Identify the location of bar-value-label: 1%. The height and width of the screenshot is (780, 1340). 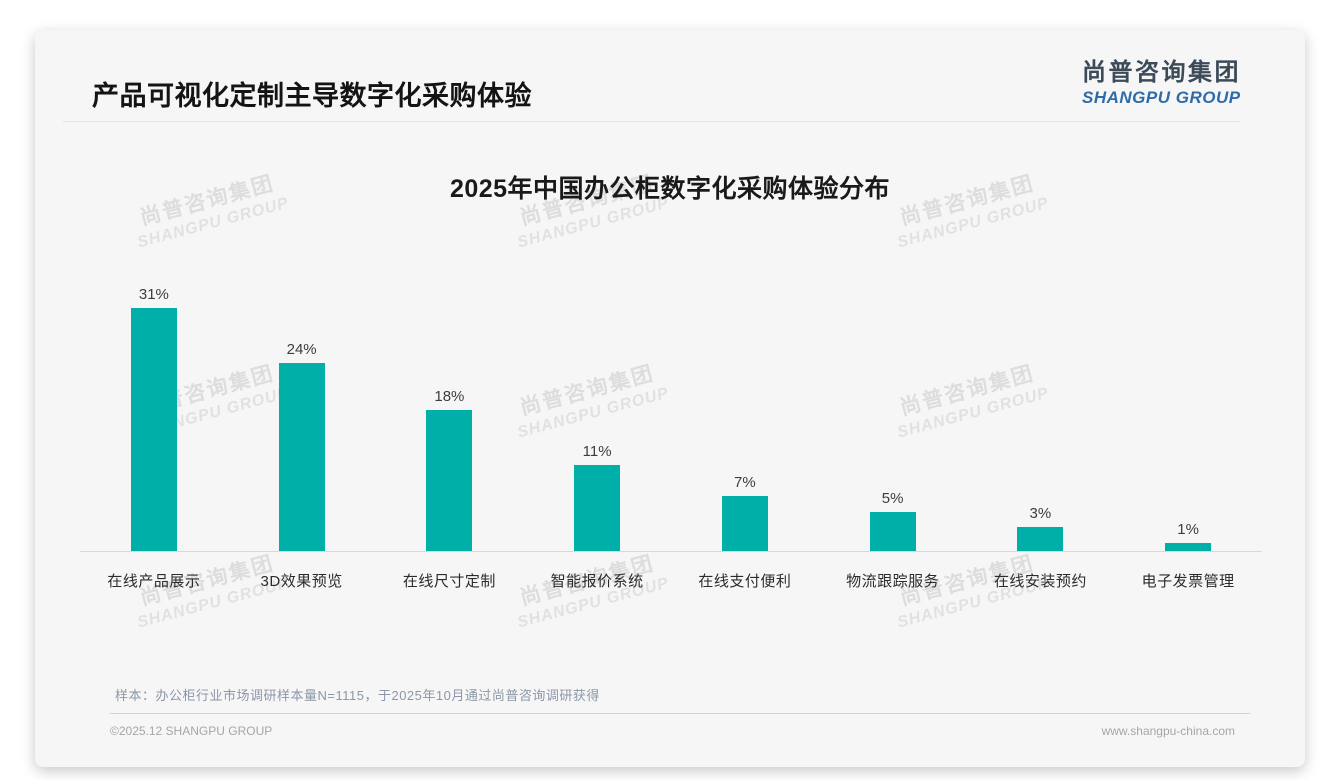
(1188, 529).